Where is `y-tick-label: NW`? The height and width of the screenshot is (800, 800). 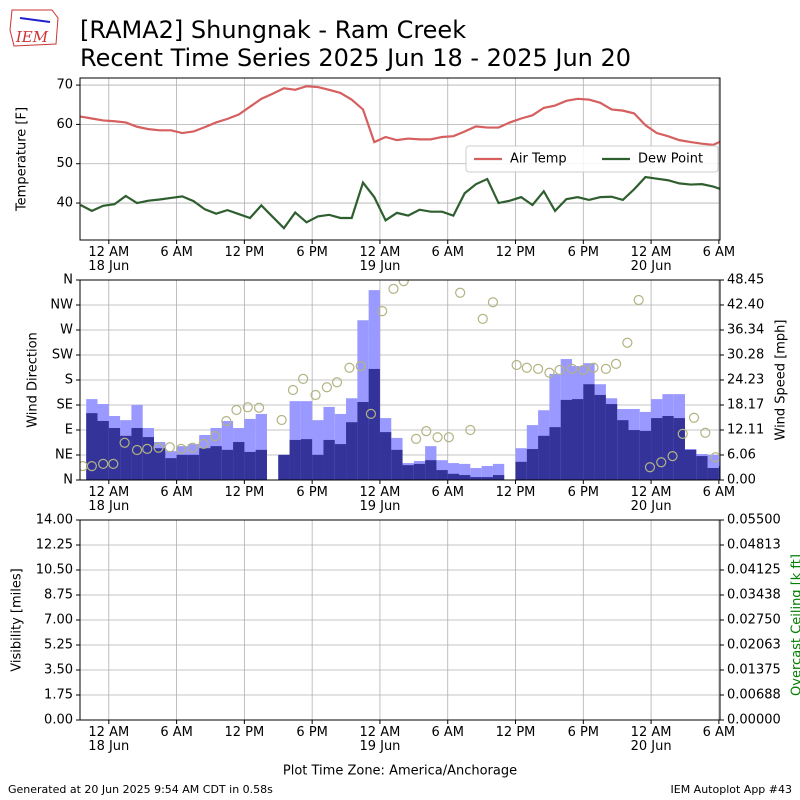 y-tick-label: NW is located at coordinates (61, 305).